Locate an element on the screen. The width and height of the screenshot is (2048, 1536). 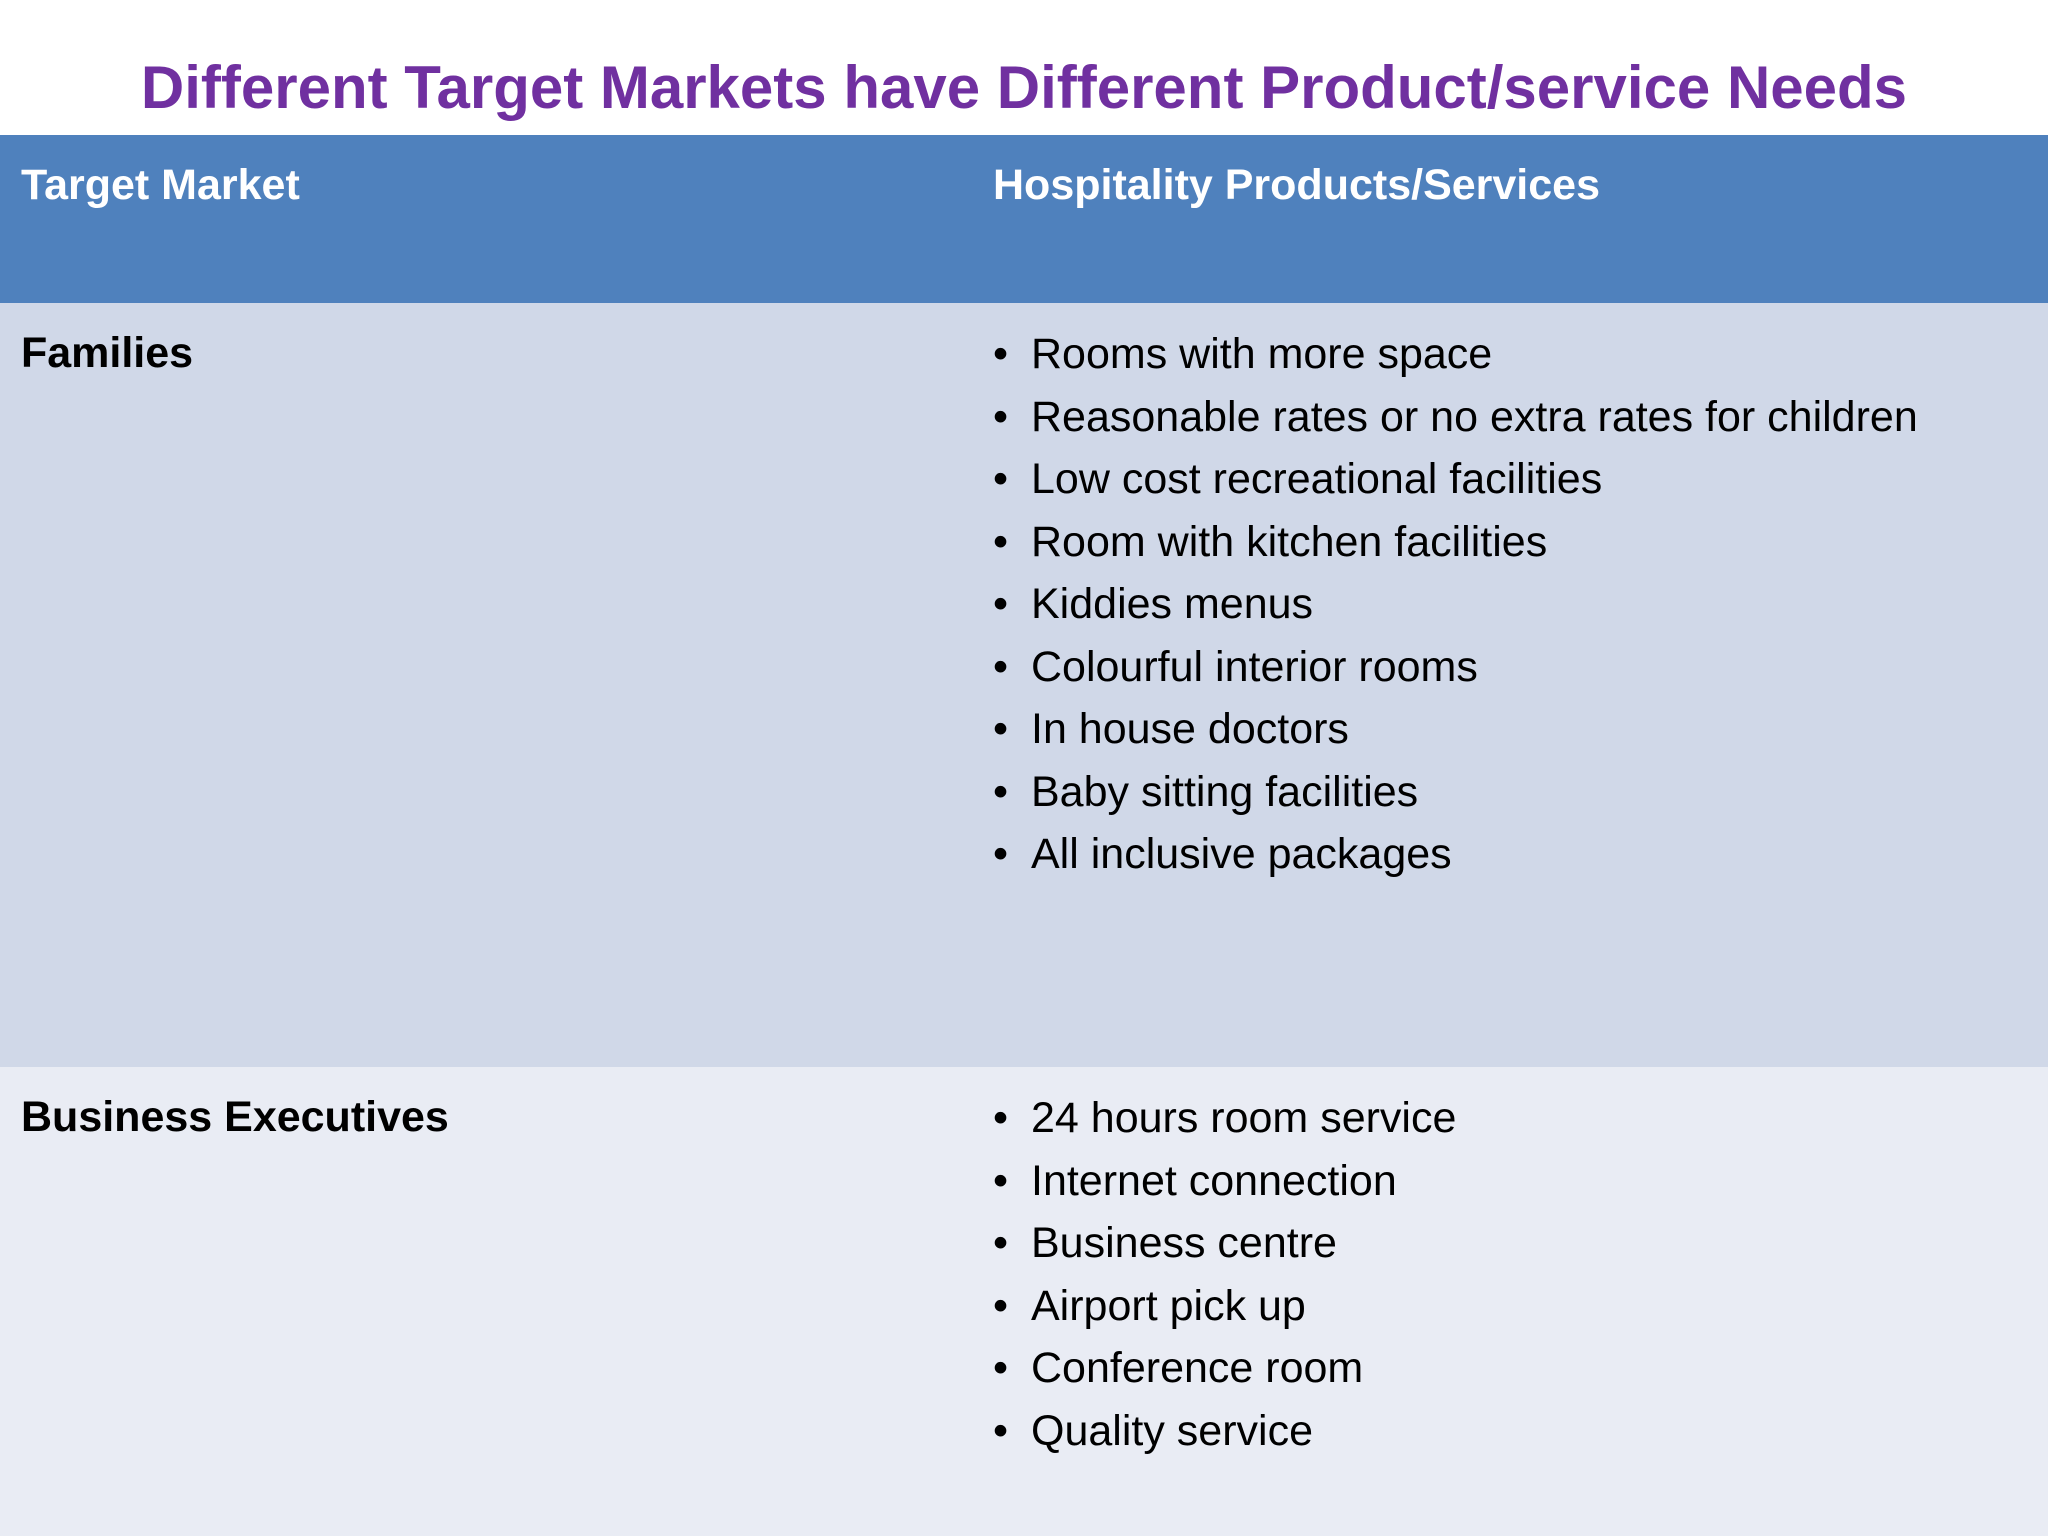
list-item: • Internet connection is located at coordinates (1515, 1181).